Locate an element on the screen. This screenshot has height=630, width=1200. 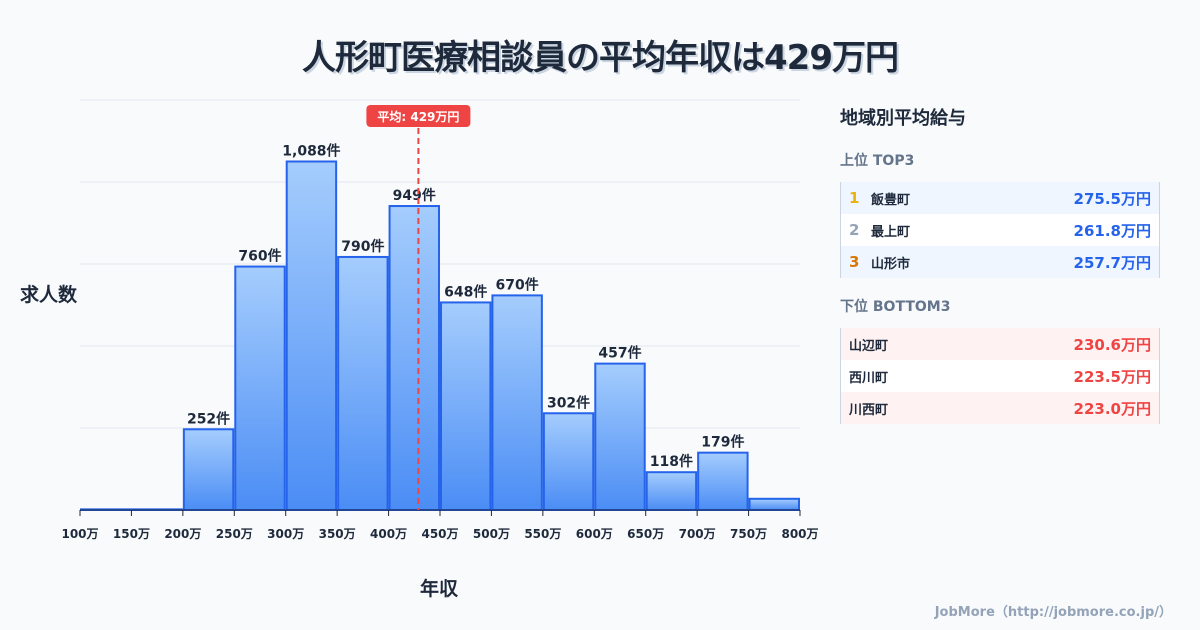
x-tick-label: 200万 is located at coordinates (182, 534).